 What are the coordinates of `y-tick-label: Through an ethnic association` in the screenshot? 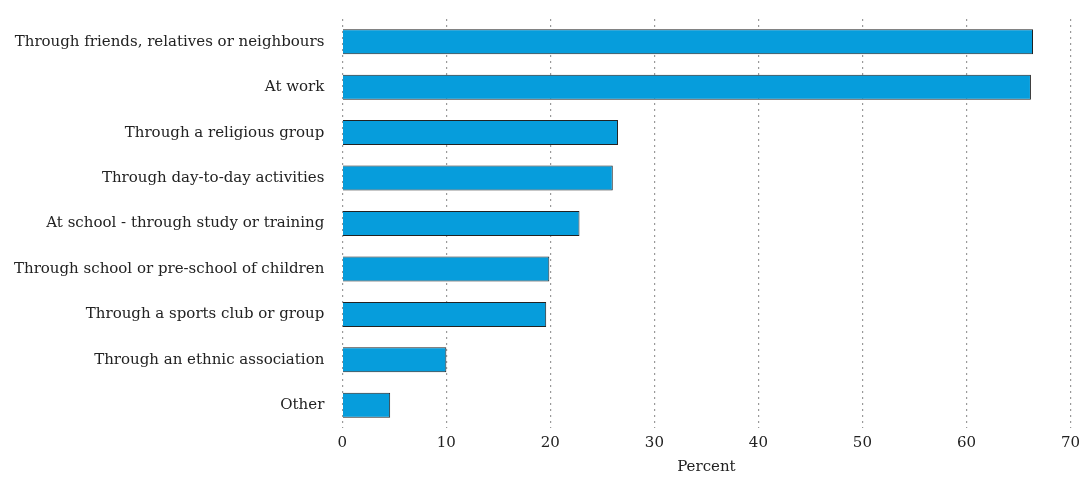 It's located at (209, 358).